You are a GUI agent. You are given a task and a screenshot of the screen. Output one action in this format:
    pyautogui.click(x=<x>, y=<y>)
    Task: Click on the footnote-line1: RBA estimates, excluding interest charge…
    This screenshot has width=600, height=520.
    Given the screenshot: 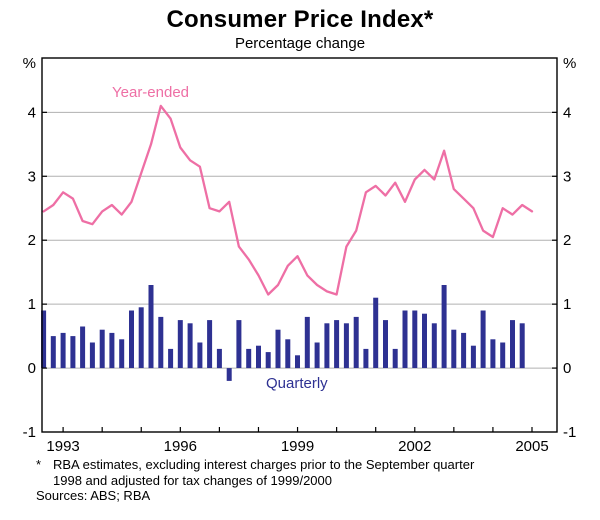 What is the action you would take?
    pyautogui.click(x=264, y=464)
    